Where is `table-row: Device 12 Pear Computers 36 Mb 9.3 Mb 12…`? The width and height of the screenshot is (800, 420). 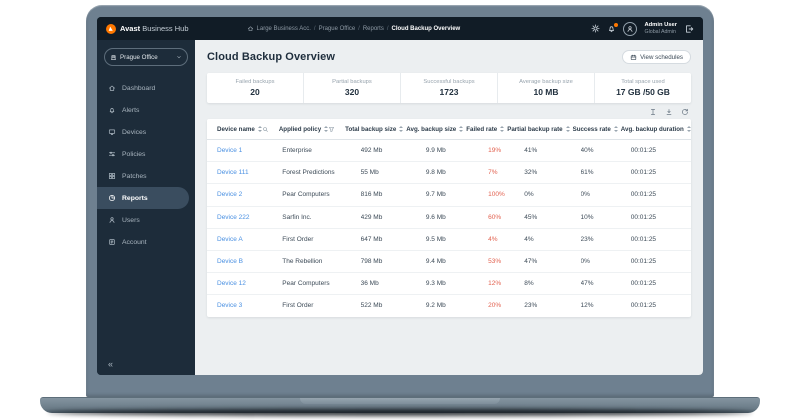
table-row: Device 12 Pear Computers 36 Mb 9.3 Mb 12… is located at coordinates (449, 284).